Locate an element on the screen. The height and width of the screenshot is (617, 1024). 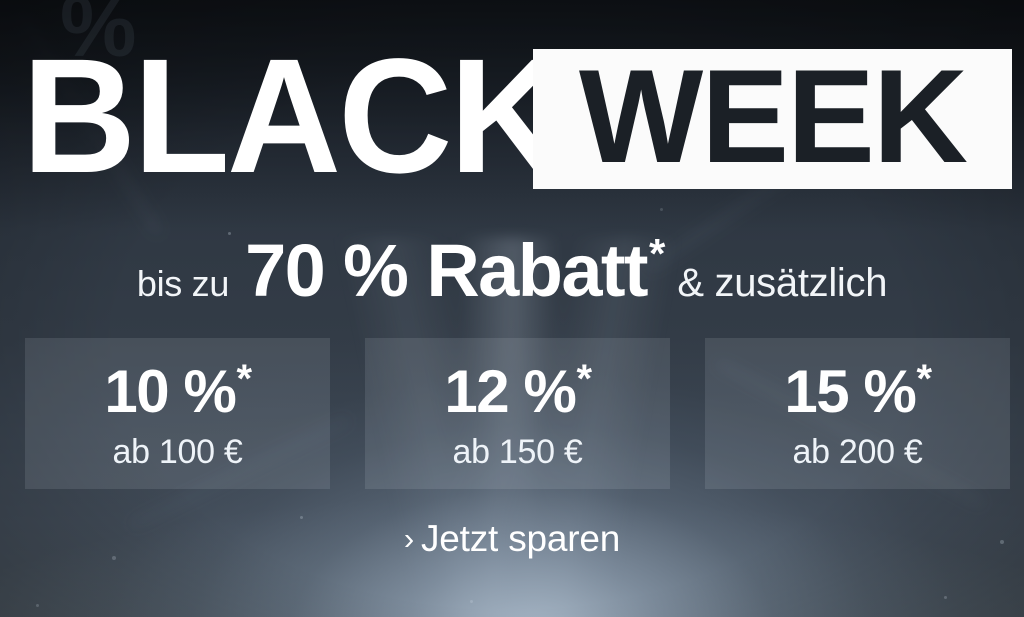
offer-box: 15 %* ab 200 € is located at coordinates (857, 413).